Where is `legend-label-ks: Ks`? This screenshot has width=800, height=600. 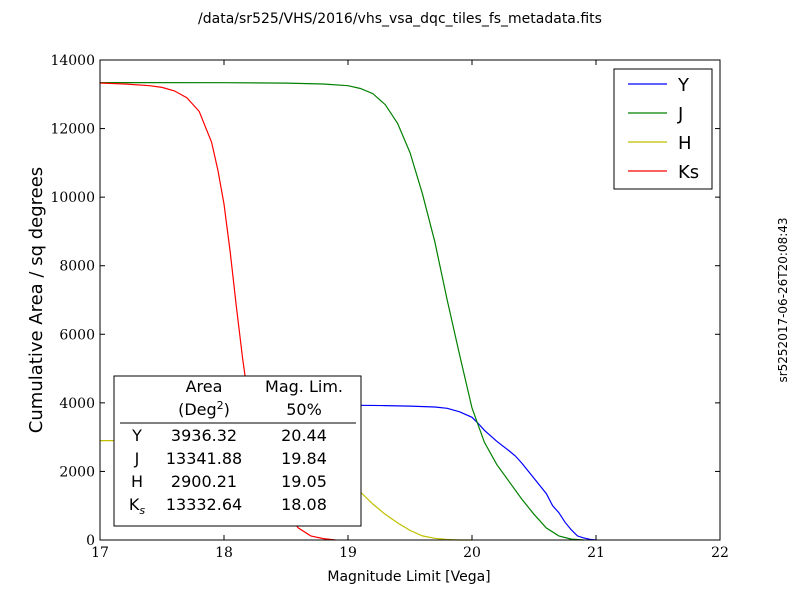 legend-label-ks: Ks is located at coordinates (688, 172).